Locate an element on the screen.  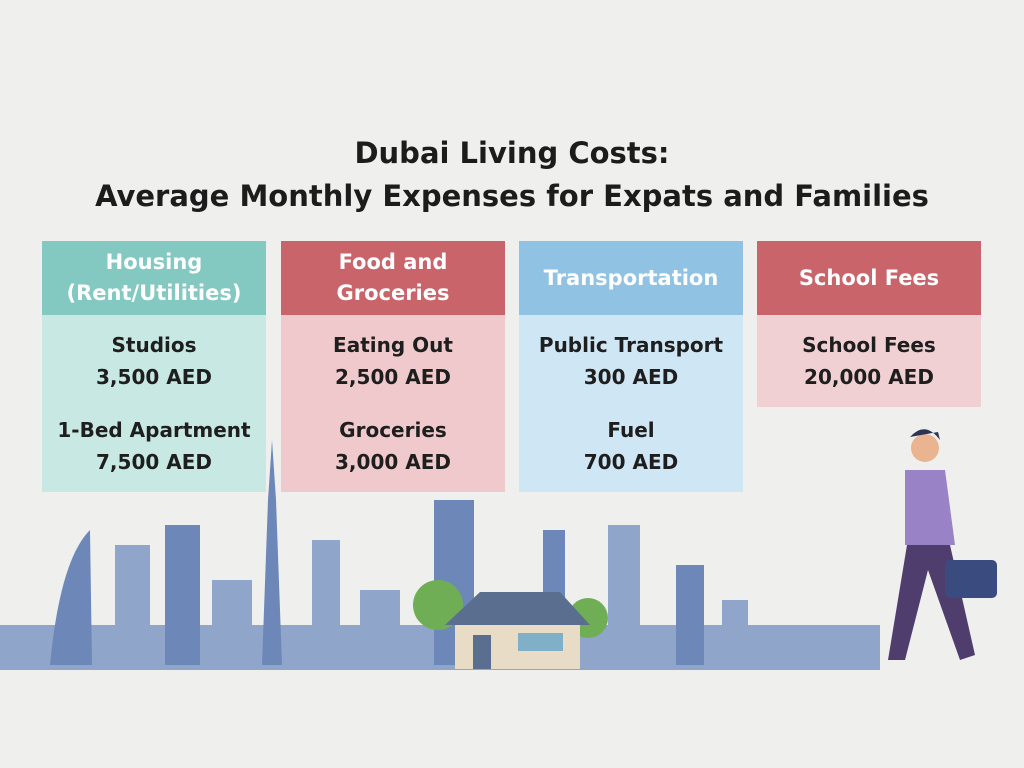
card-header-line: Food and is located at coordinates (393, 262).